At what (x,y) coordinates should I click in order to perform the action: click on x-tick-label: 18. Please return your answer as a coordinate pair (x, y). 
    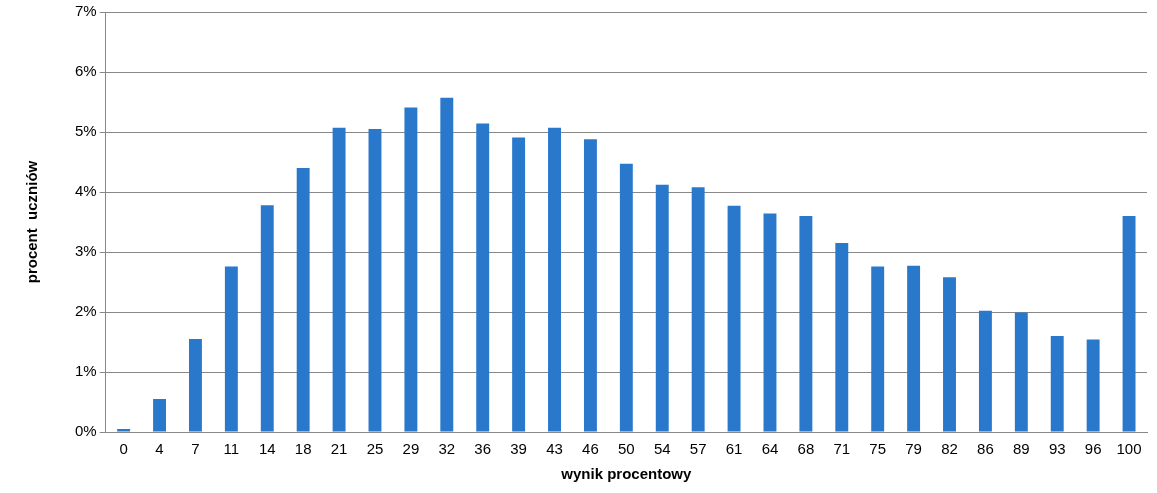
    Looking at the image, I should click on (303, 449).